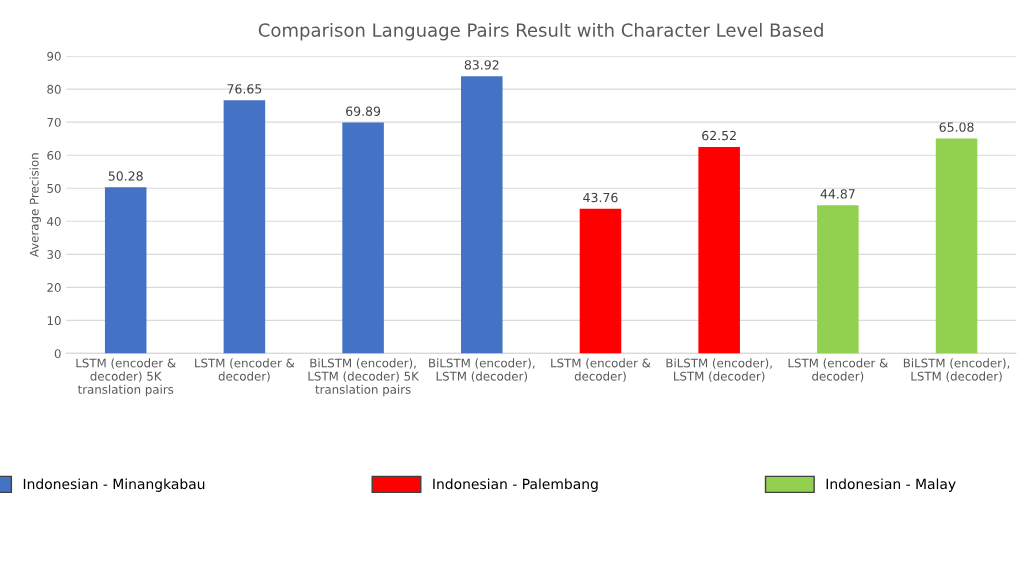 The height and width of the screenshot is (561, 1021). Describe the element at coordinates (956, 127) in the screenshot. I see `data-label: 65.08` at that location.